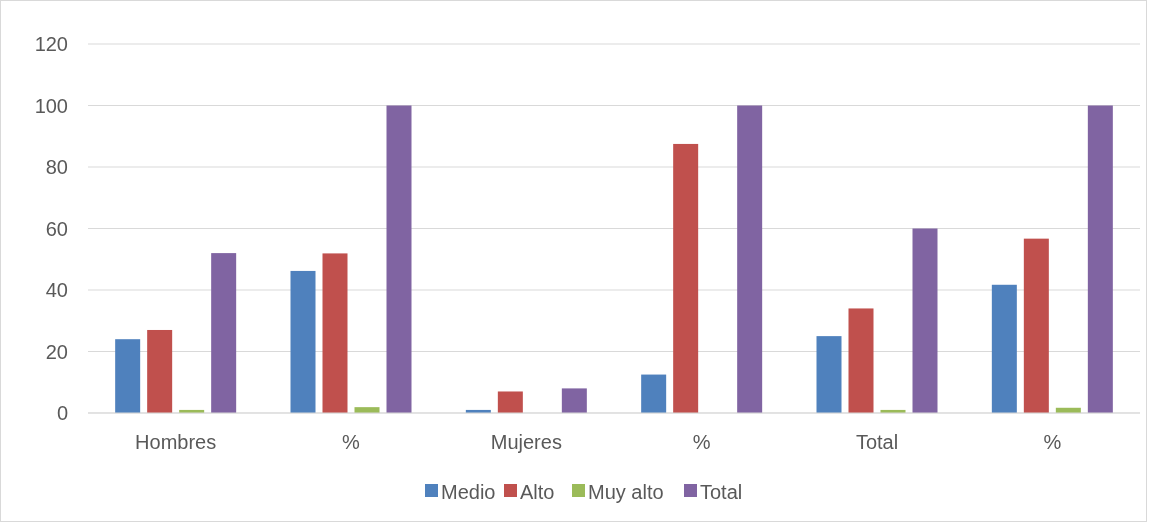  Describe the element at coordinates (176, 442) in the screenshot. I see `x-tick-label: Hombres` at that location.